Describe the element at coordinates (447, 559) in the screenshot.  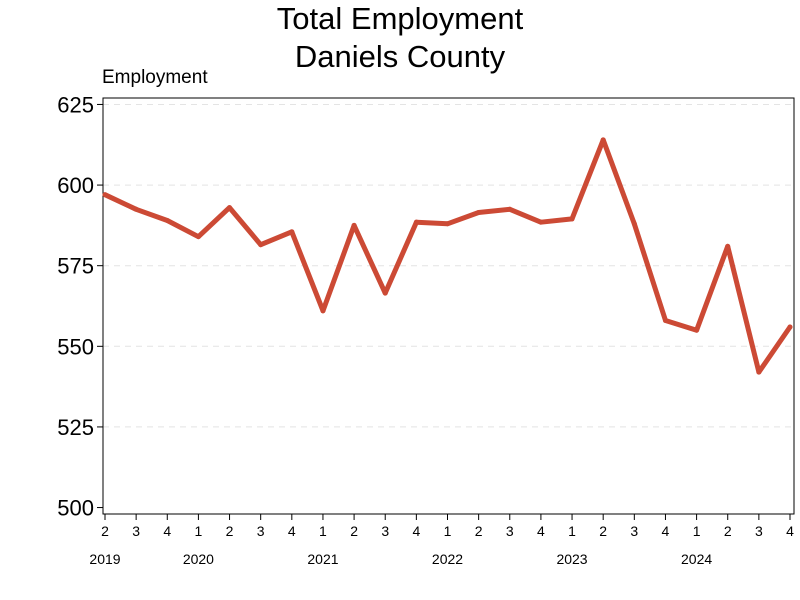
I see `x-year-label: 2022` at that location.